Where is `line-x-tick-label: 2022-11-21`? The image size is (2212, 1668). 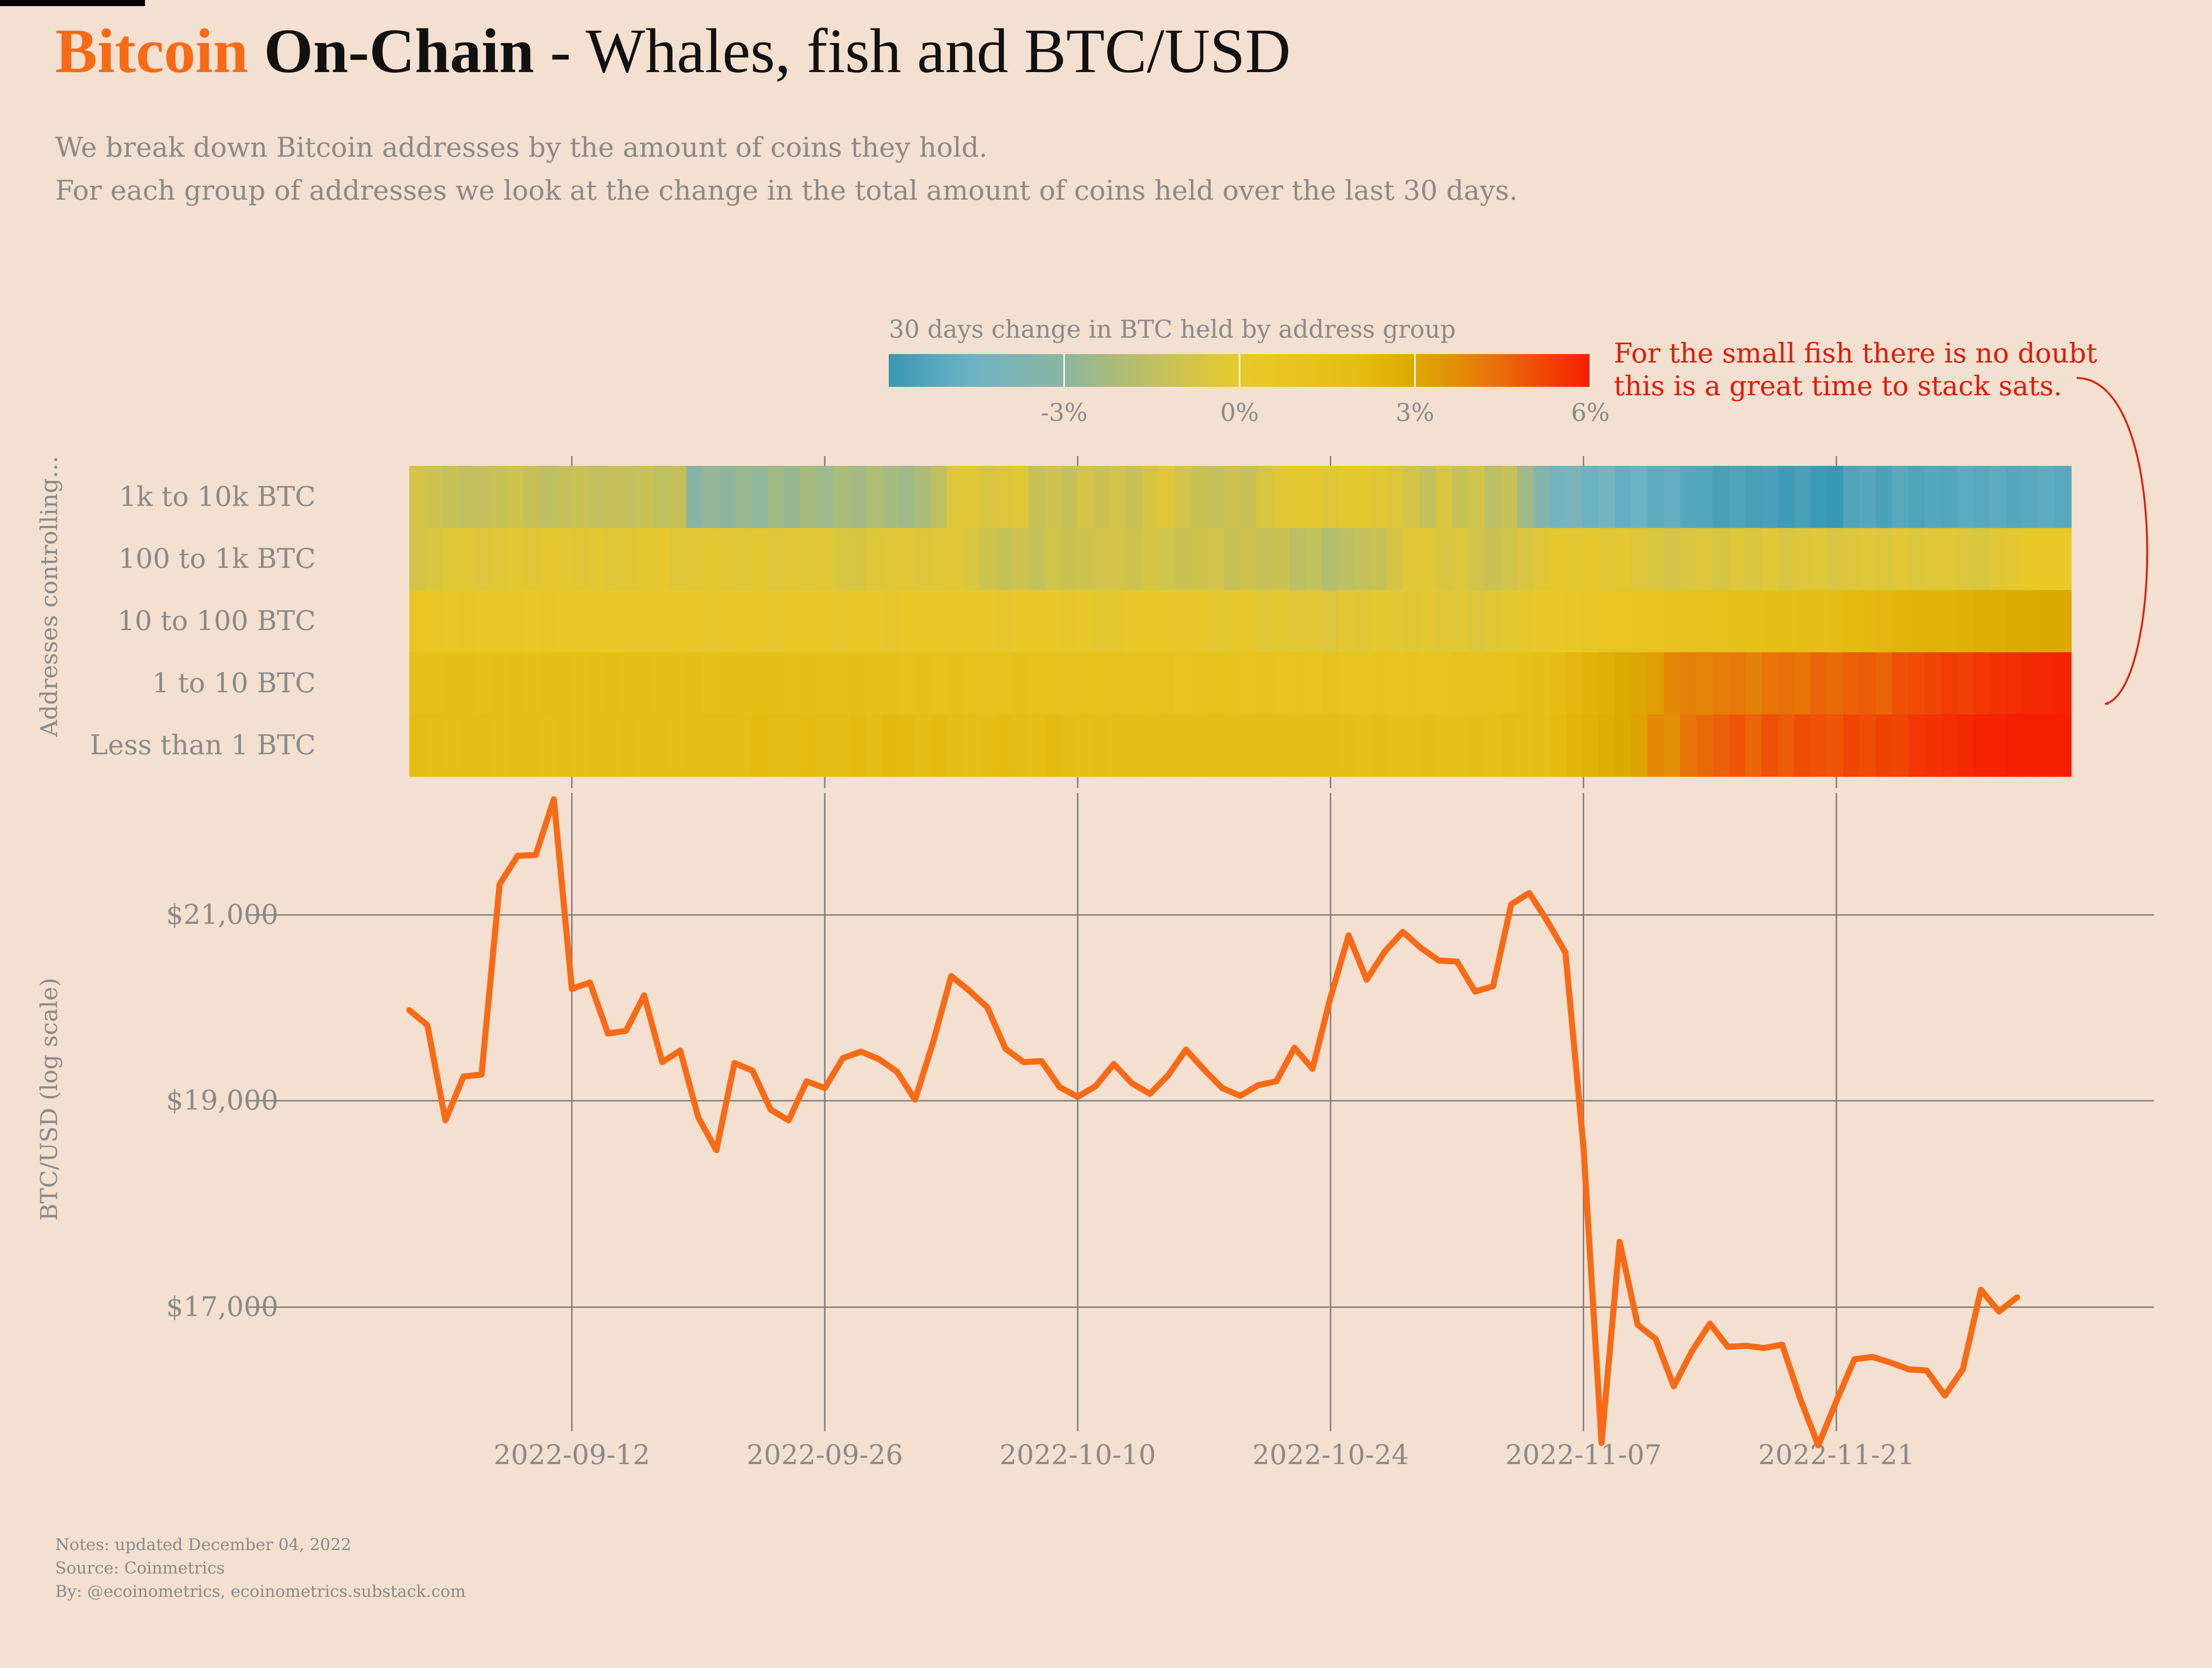
line-x-tick-label: 2022-11-21 is located at coordinates (1837, 1455).